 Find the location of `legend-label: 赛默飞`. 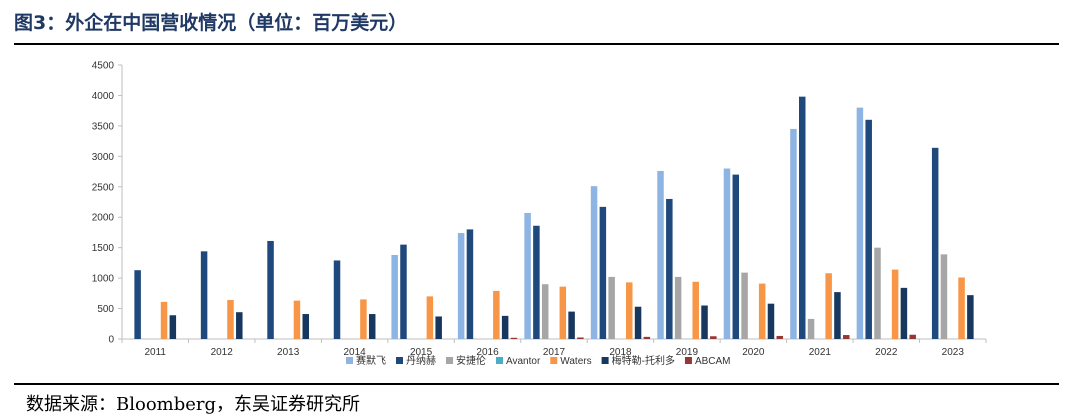

legend-label: 赛默飞 is located at coordinates (371, 360).